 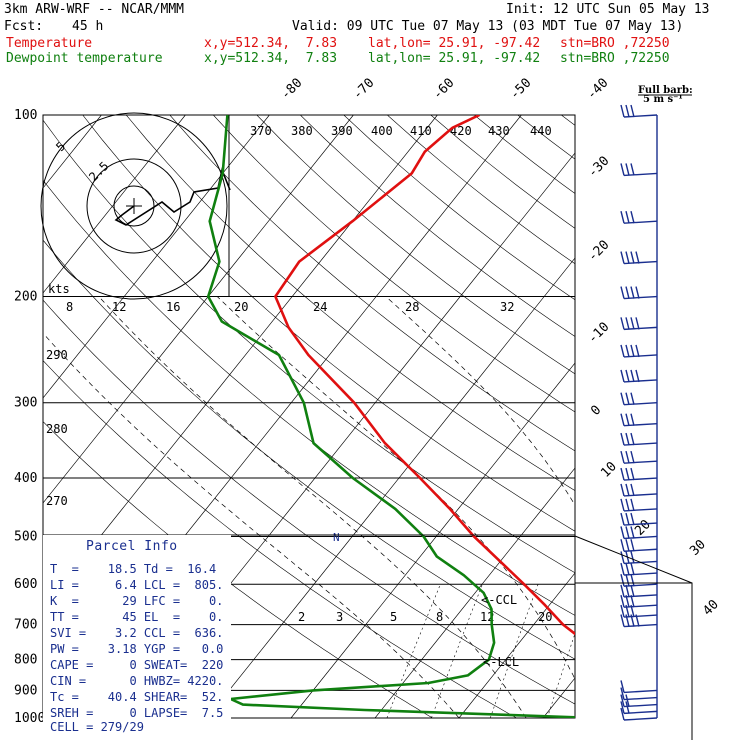 What do you see at coordinates (320, 307) in the screenshot?
I see `speed-tick-label: 24` at bounding box center [320, 307].